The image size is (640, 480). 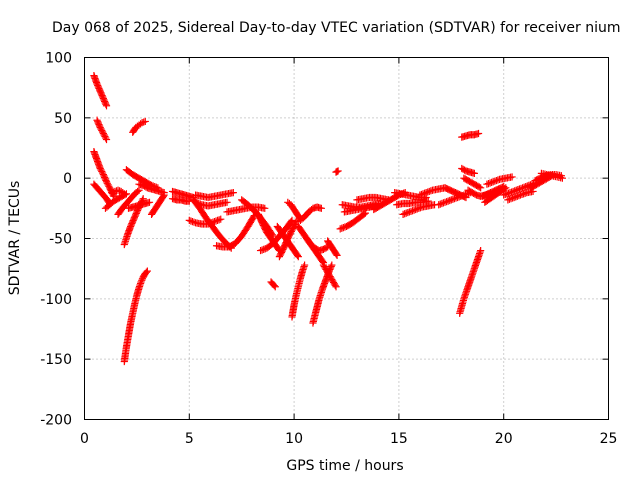 What do you see at coordinates (56, 421) in the screenshot?
I see `y-tick-label: -200` at bounding box center [56, 421].